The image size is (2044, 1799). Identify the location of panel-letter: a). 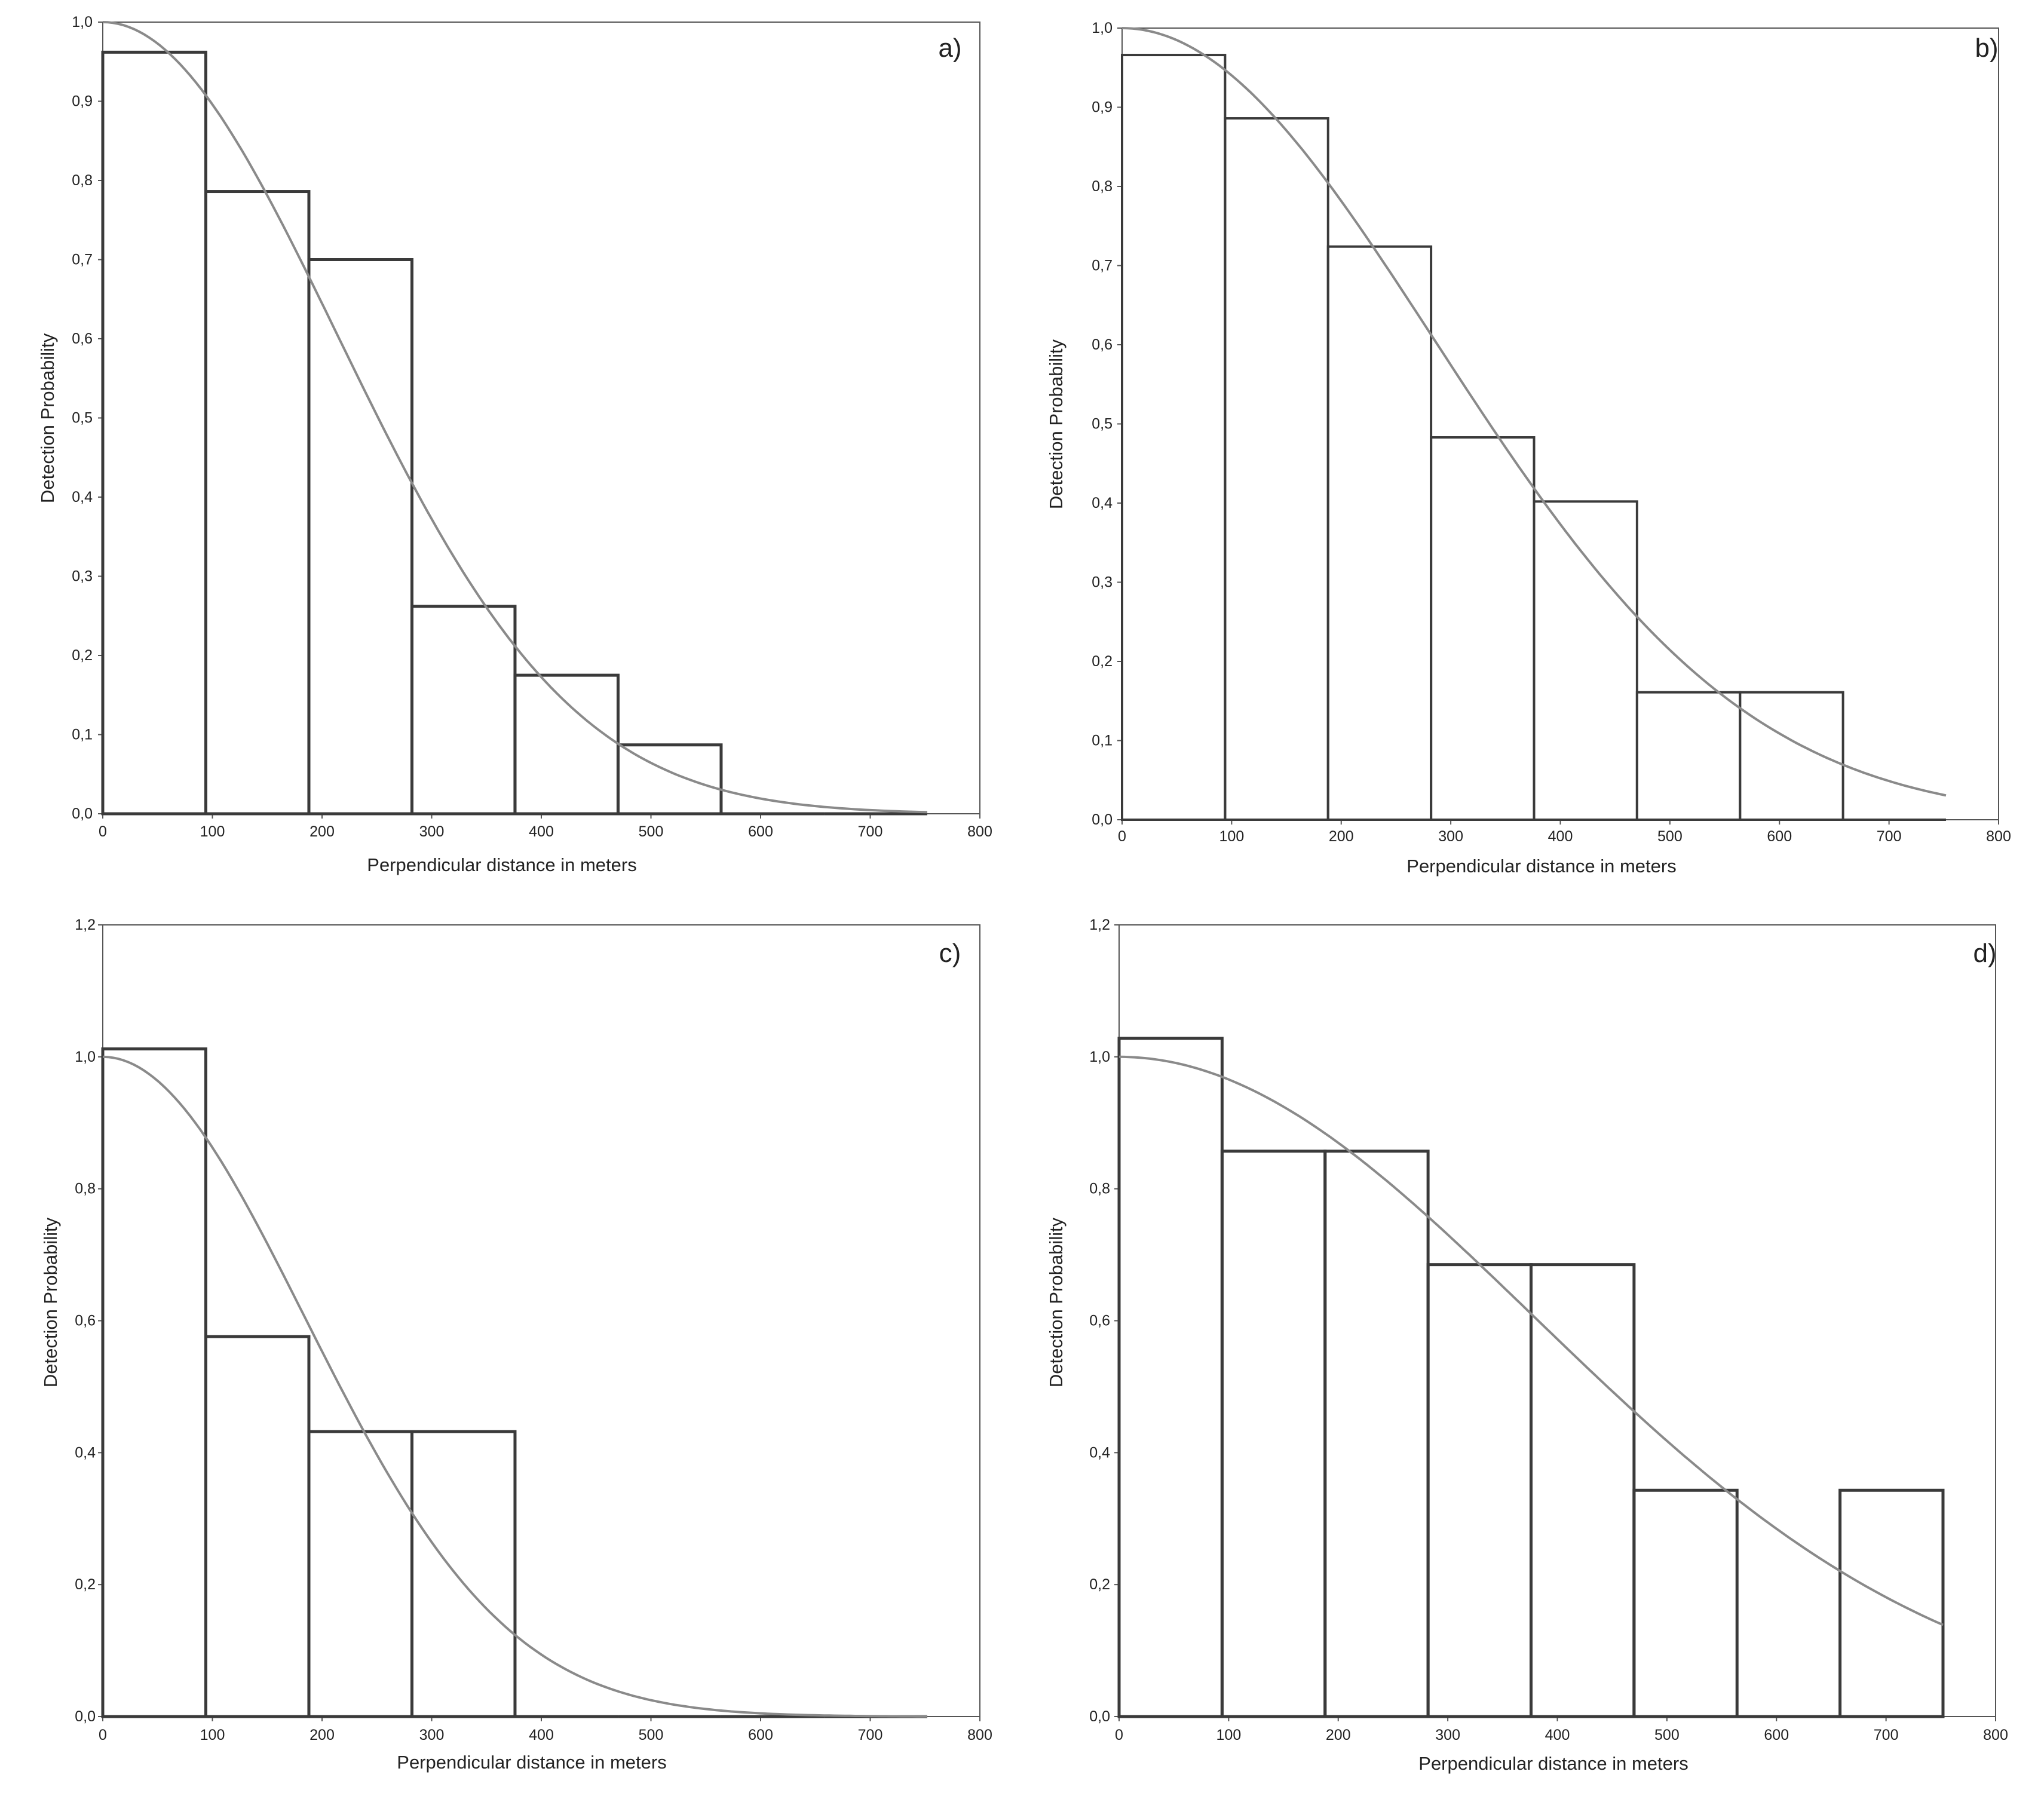
(949, 48).